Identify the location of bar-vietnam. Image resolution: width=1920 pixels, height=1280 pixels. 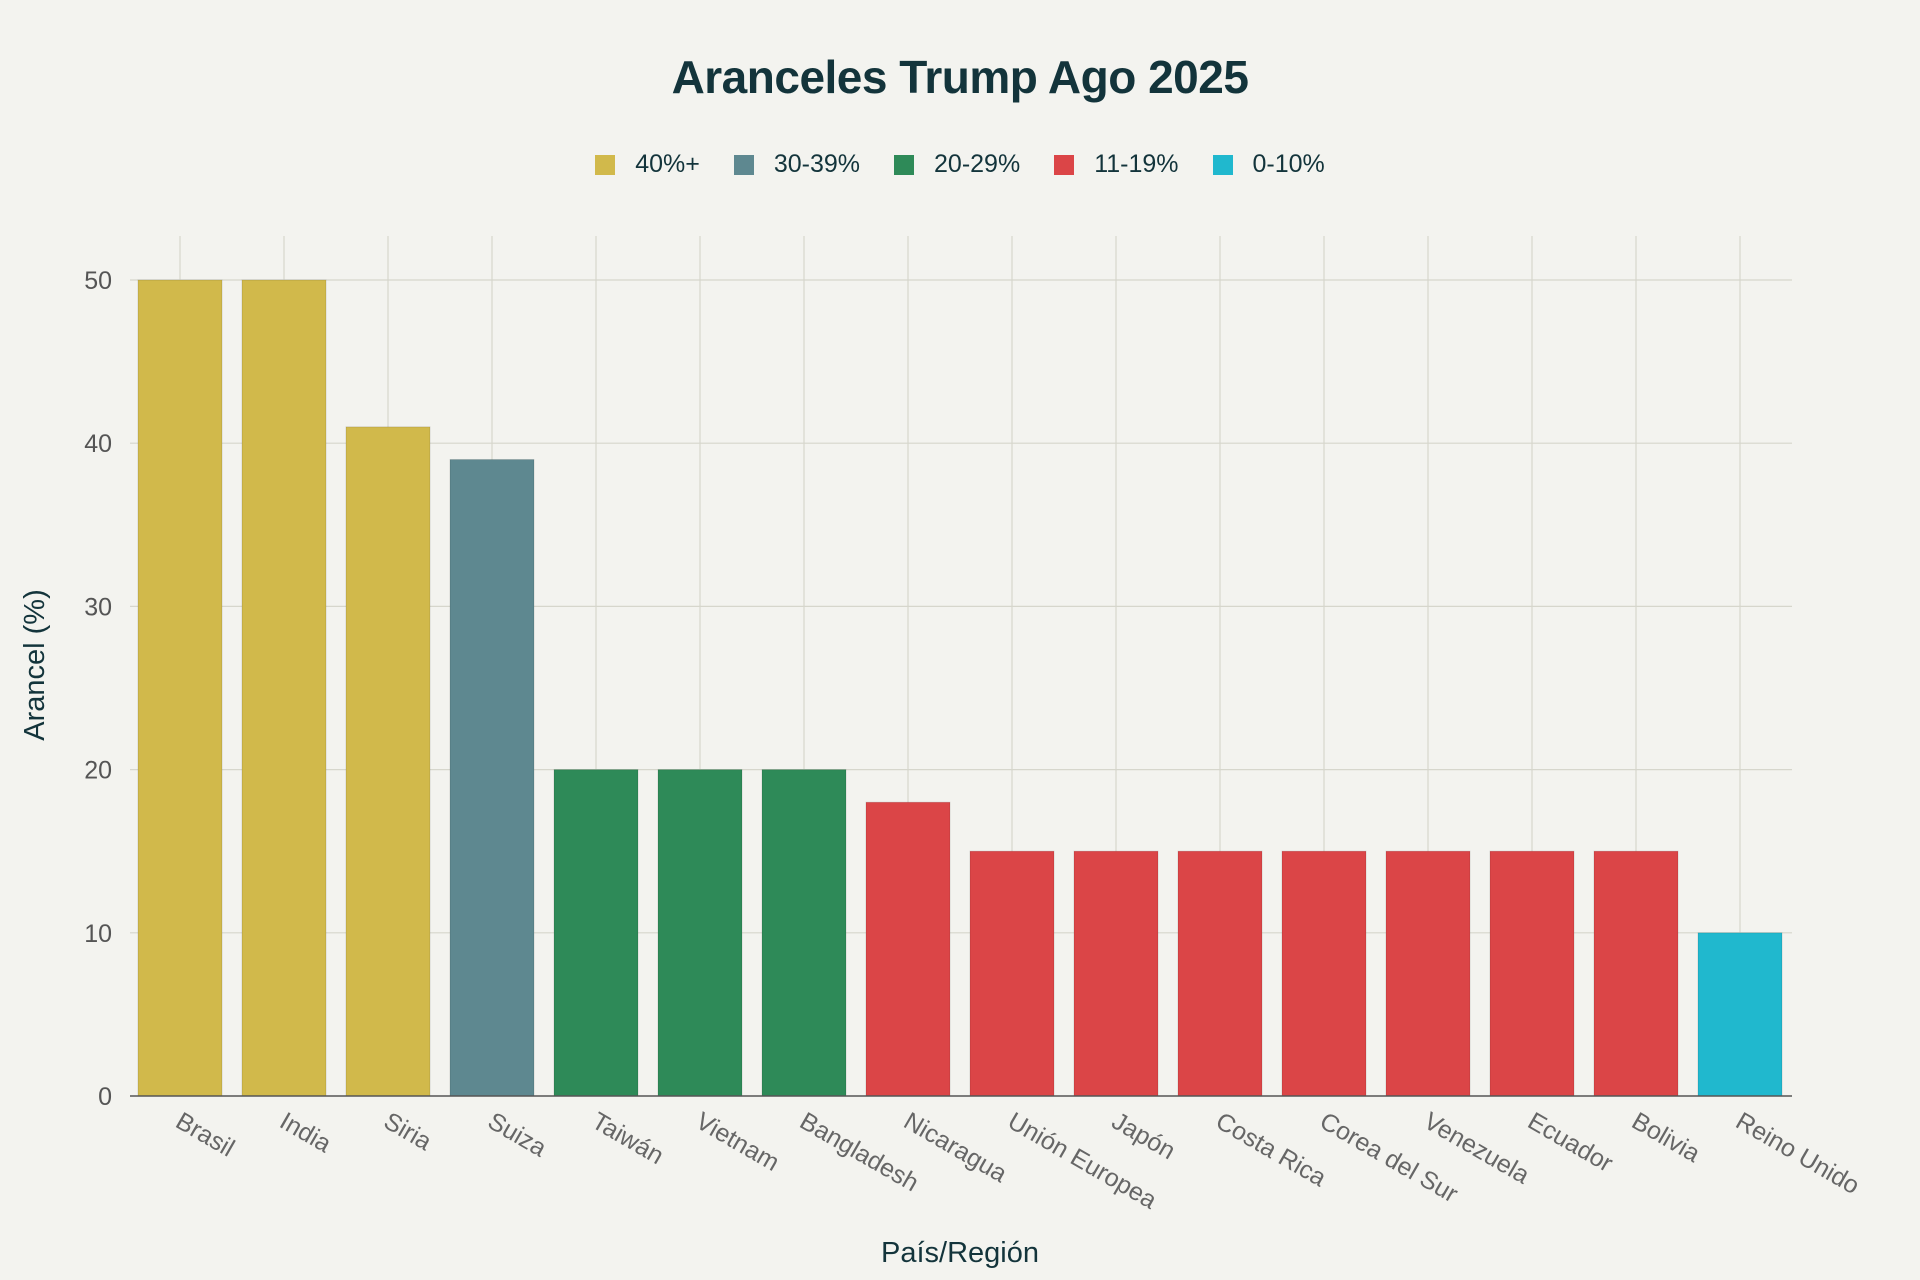
(700, 933).